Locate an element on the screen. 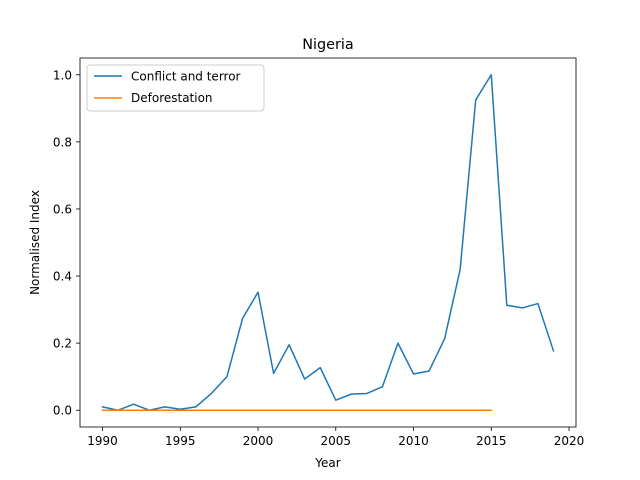  y-tick-label: 0.2 is located at coordinates (62, 344).